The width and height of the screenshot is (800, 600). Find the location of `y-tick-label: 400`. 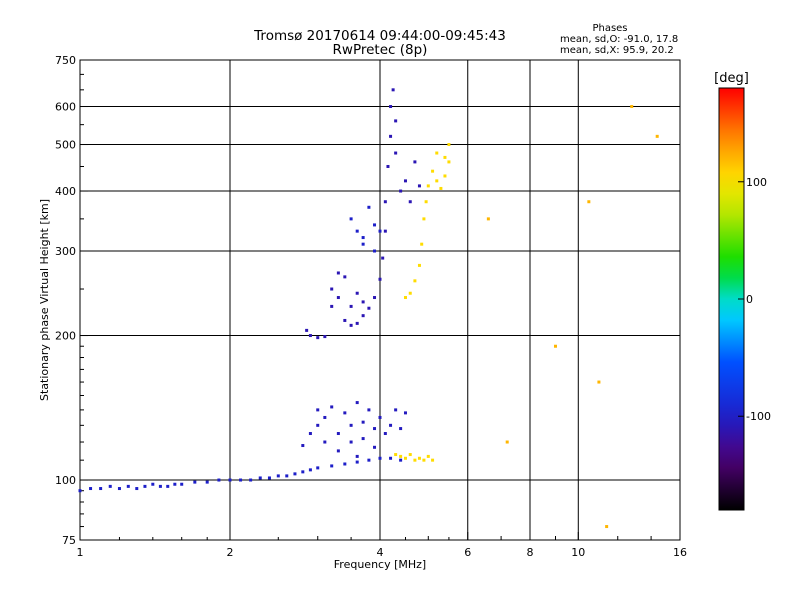

y-tick-label: 400 is located at coordinates (65, 191).